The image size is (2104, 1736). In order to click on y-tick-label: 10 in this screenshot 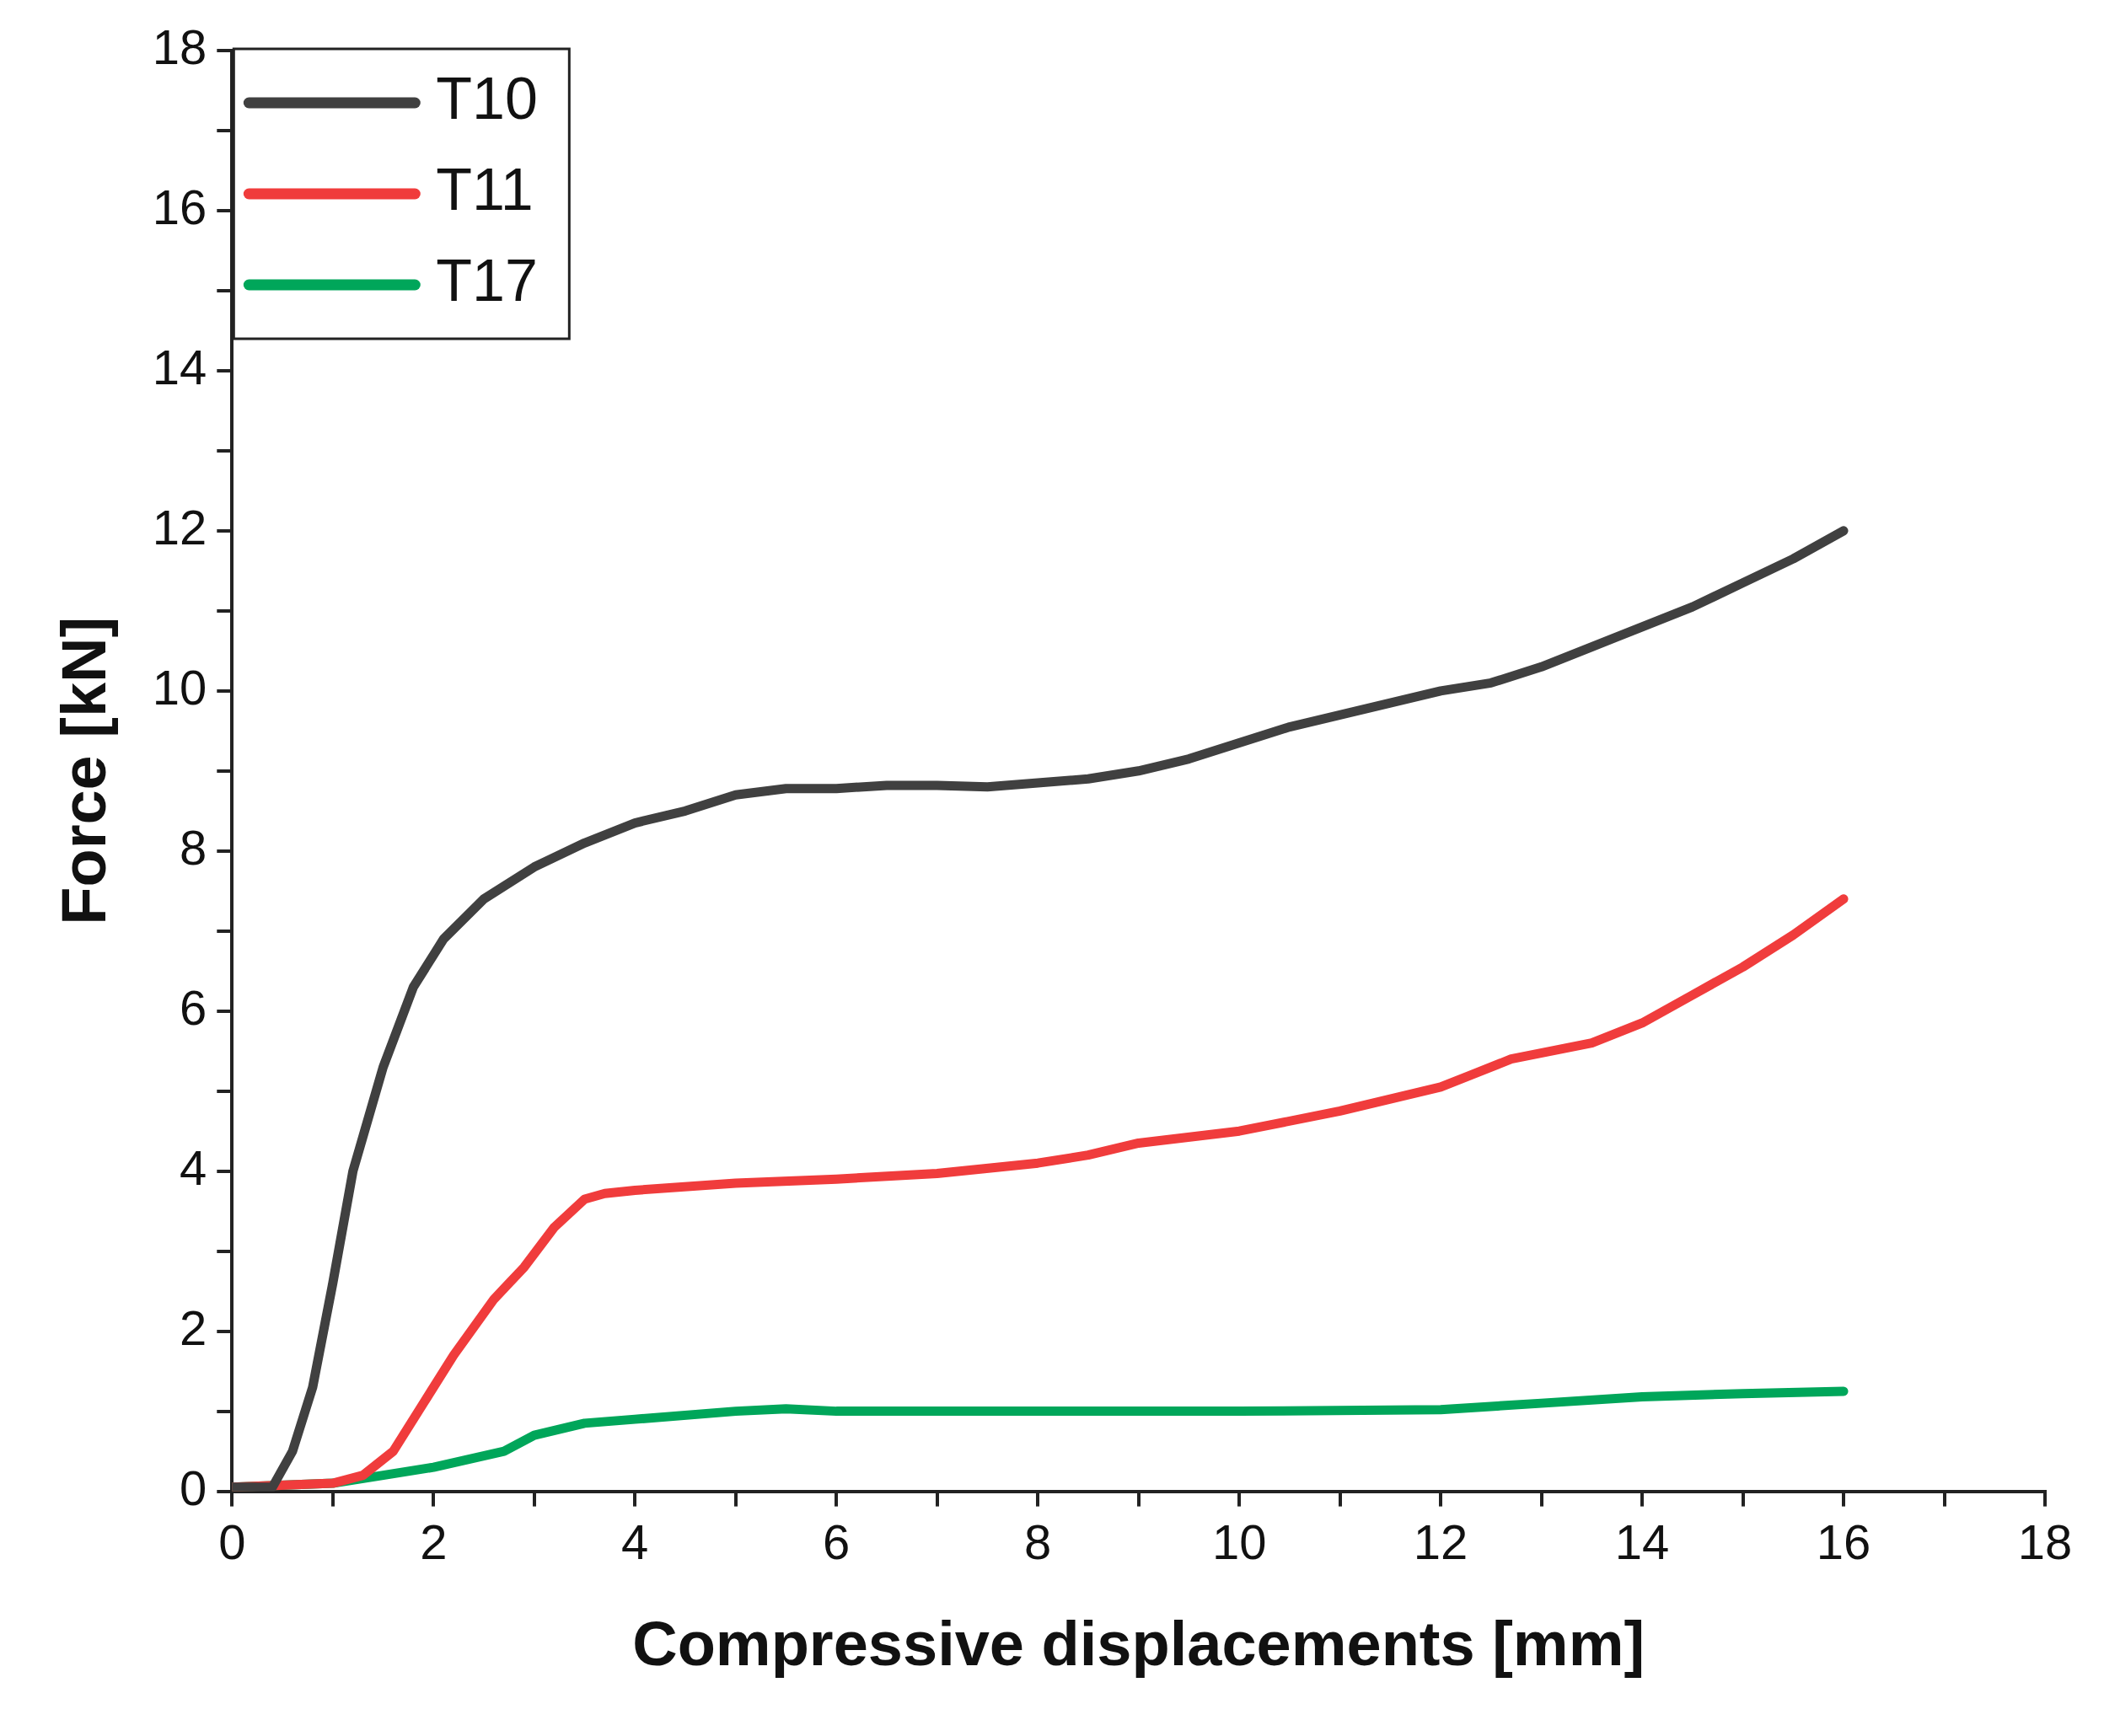, I will do `click(179, 687)`.